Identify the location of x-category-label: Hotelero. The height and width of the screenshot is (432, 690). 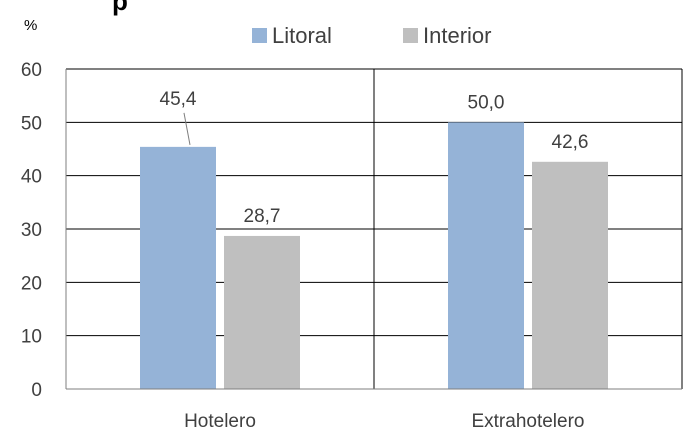
(220, 421).